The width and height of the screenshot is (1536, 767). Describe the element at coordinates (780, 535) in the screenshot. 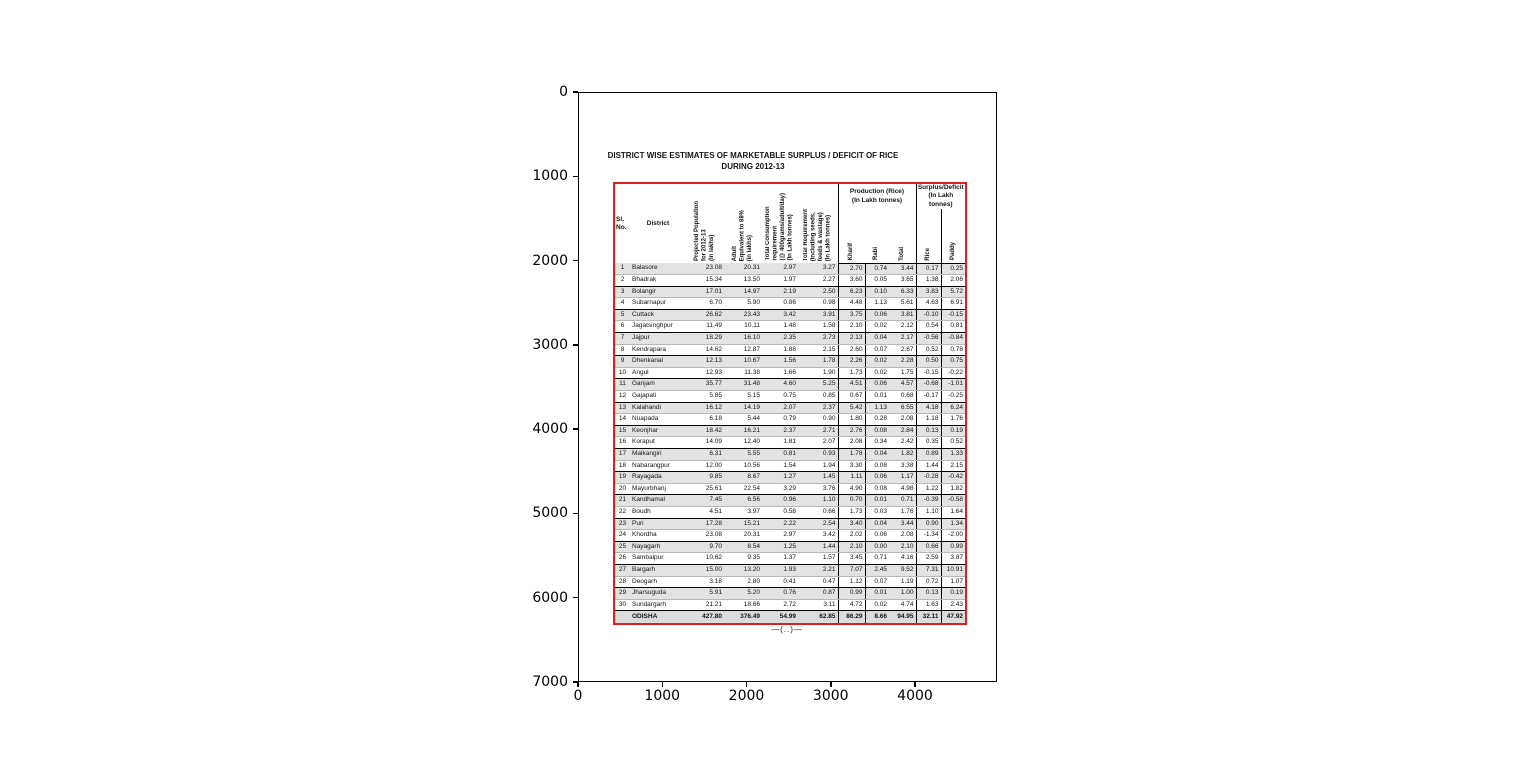

I see `table-cell: 2.97` at that location.